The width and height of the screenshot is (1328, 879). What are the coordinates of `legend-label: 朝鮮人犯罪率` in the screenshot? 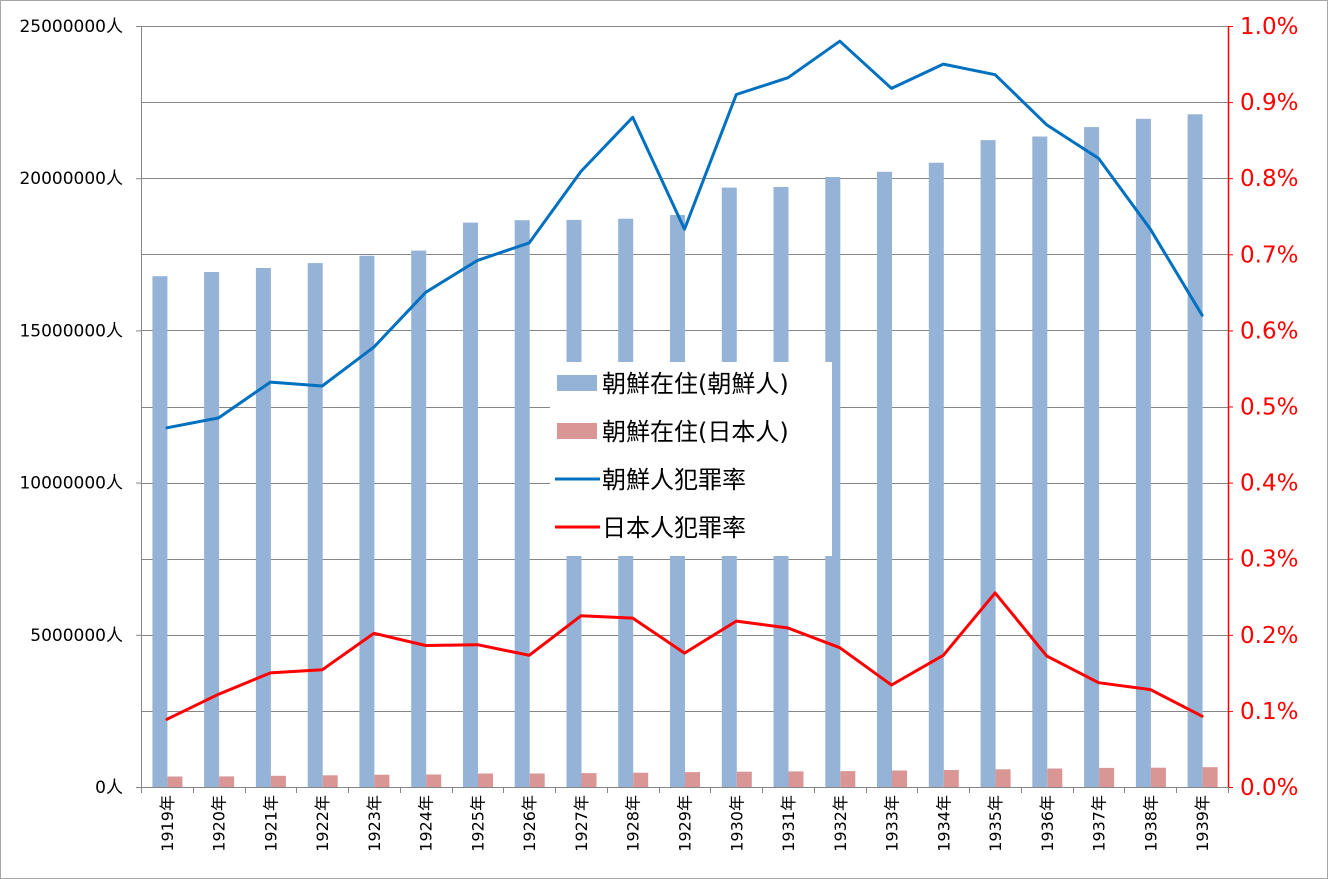 It's located at (674, 480).